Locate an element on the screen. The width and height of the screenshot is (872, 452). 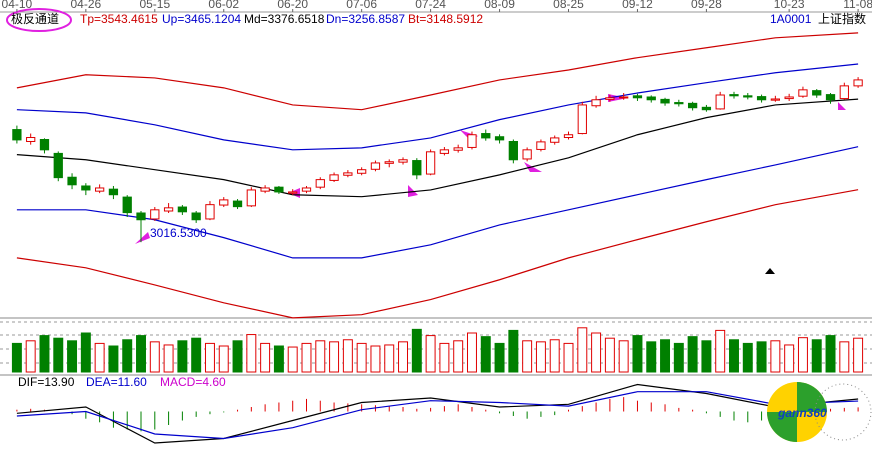
low-annotation: 3016.5300 is located at coordinates (178, 233).